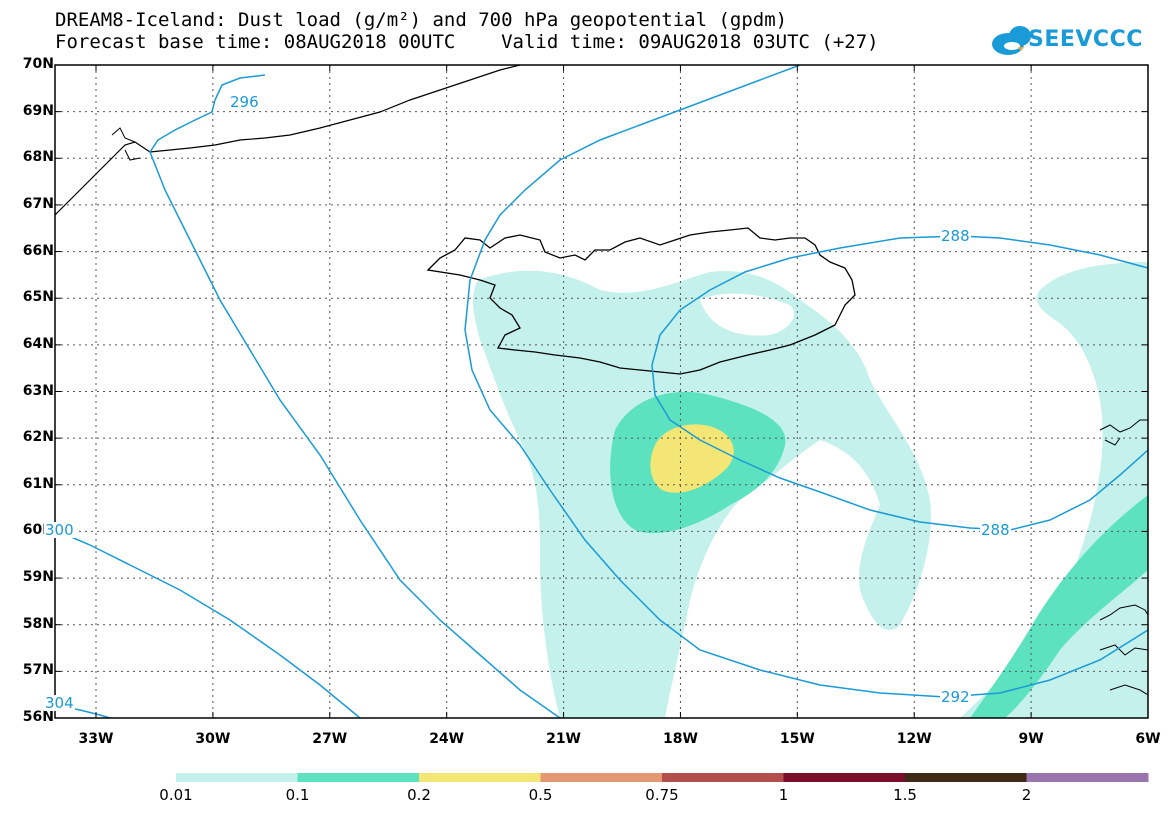 The width and height of the screenshot is (1175, 815). What do you see at coordinates (38, 390) in the screenshot?
I see `lat-label-63N: 63N` at bounding box center [38, 390].